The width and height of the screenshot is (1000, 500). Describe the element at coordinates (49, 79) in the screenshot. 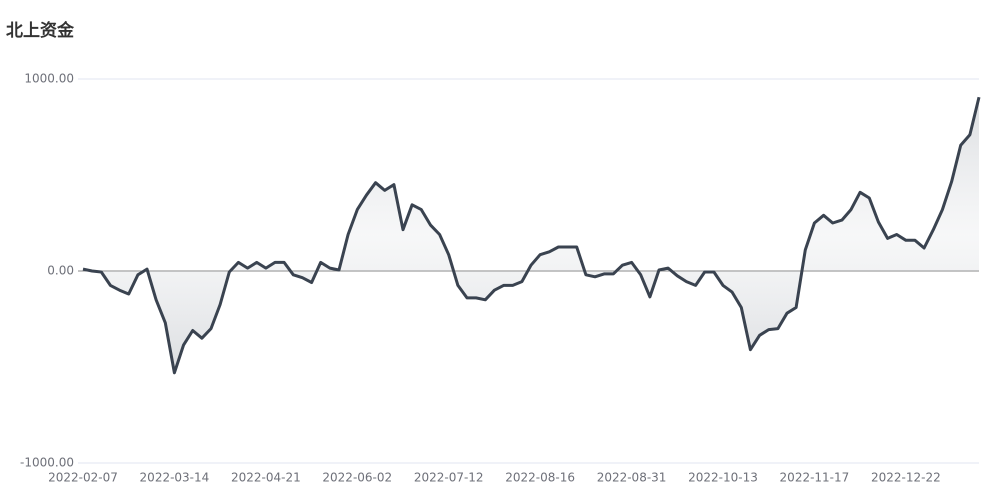

I see `y-tick-label: 1000.00` at that location.